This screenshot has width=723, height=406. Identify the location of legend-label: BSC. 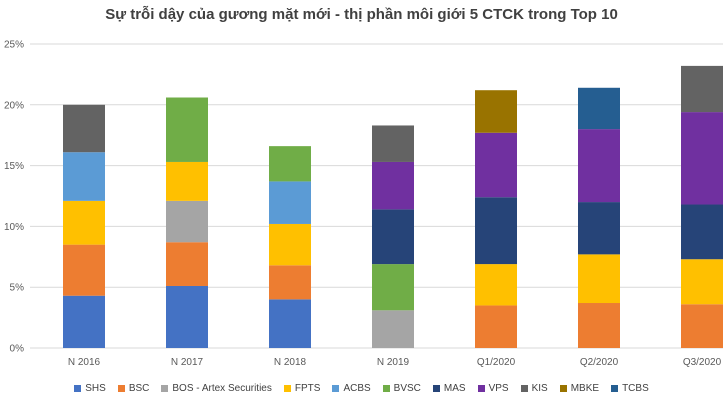
(139, 388).